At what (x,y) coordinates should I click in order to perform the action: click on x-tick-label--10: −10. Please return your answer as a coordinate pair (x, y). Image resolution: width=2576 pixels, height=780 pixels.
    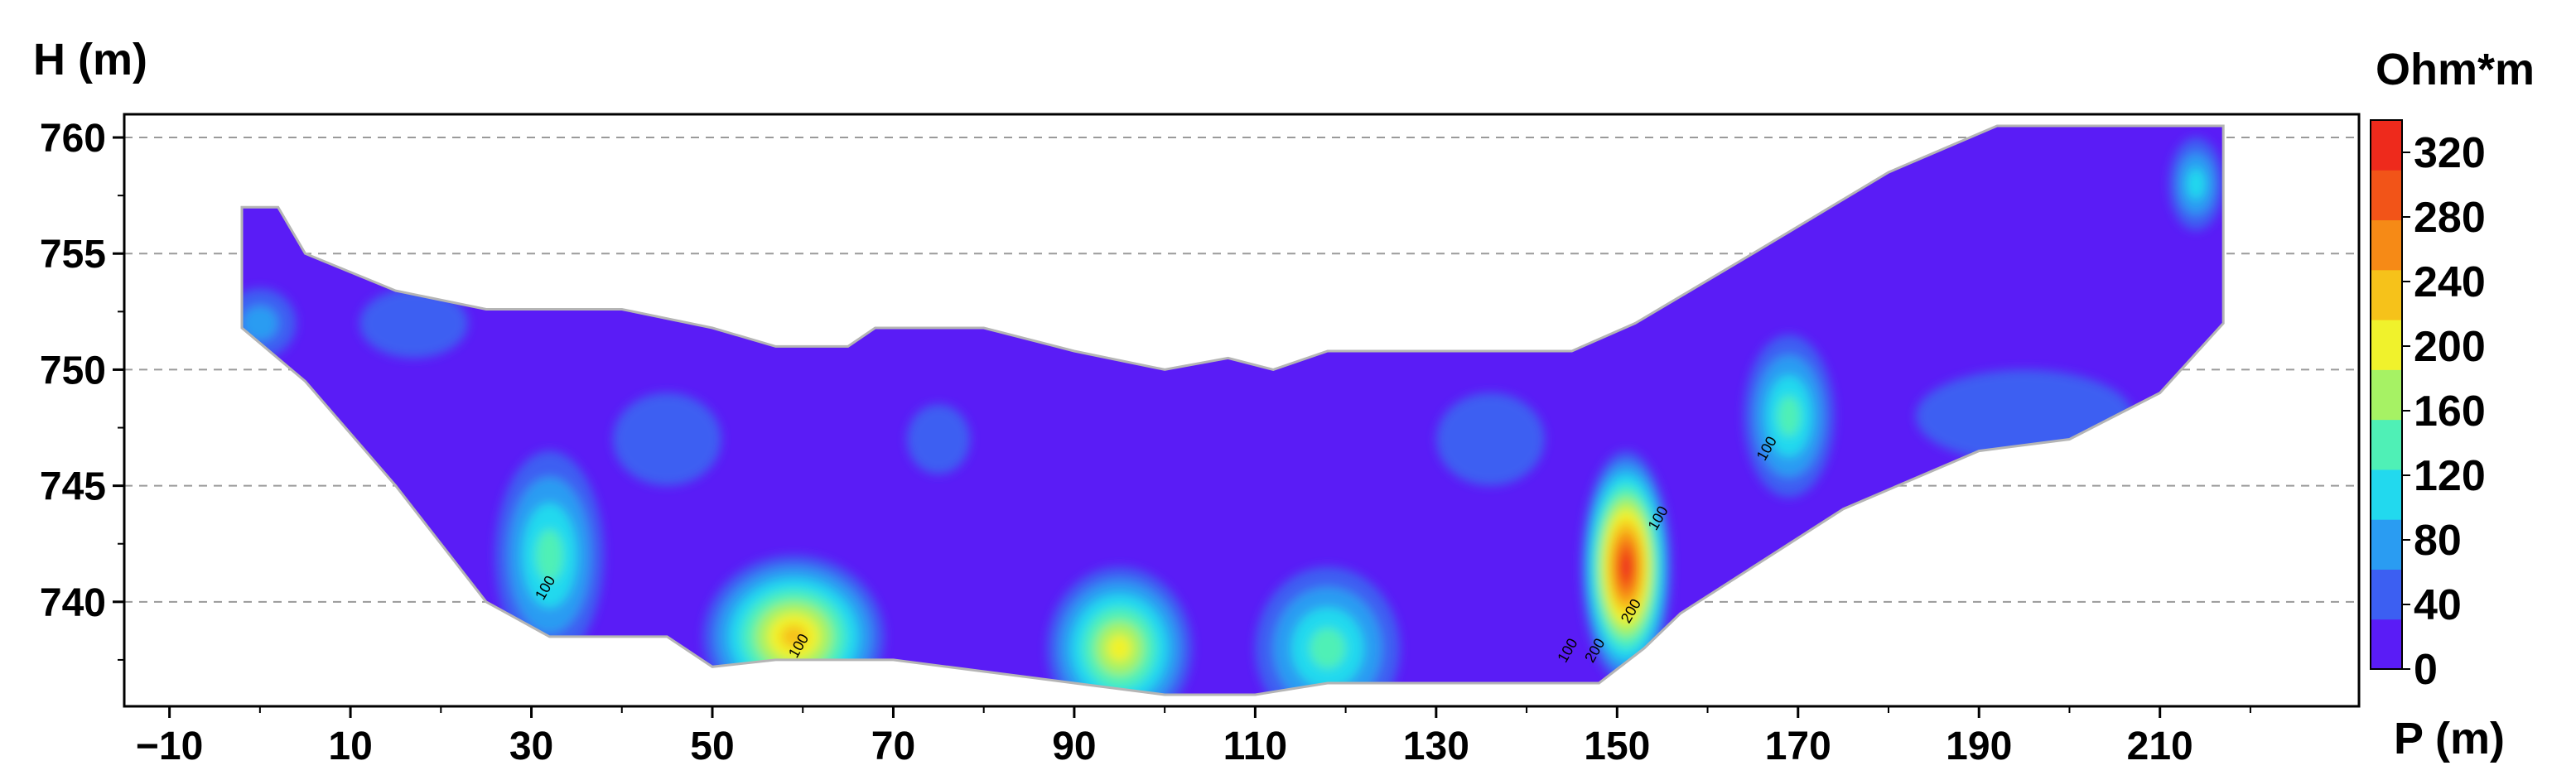
    Looking at the image, I should click on (169, 746).